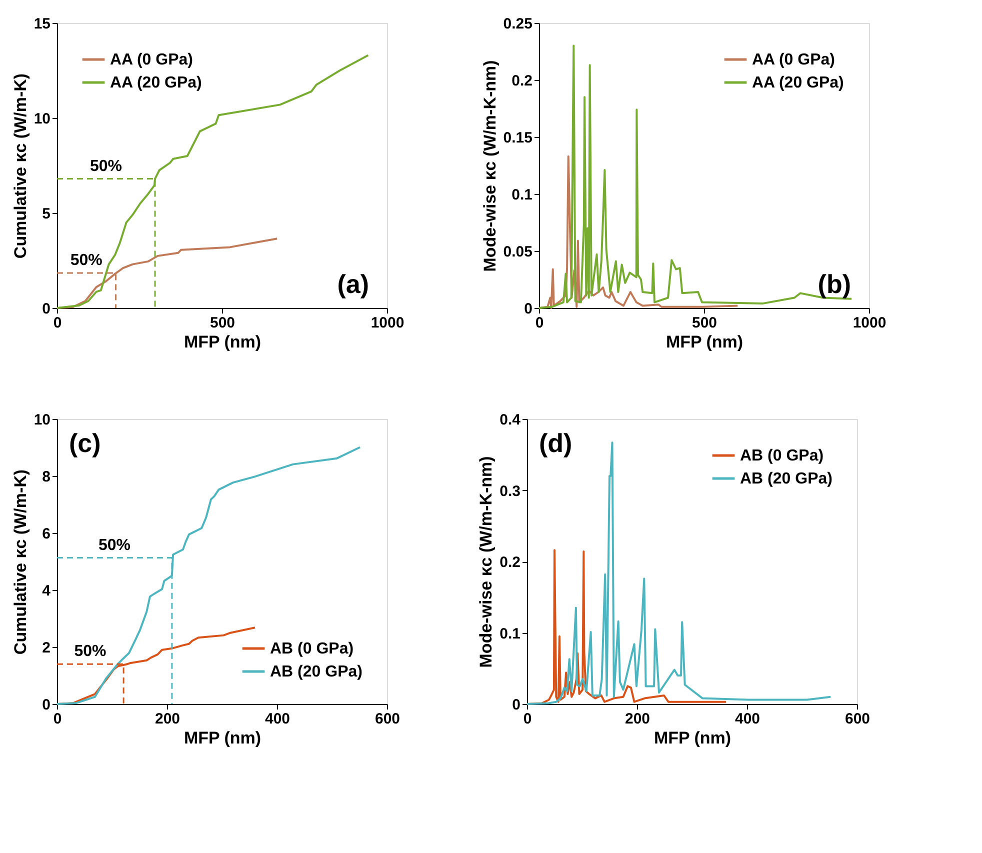 This screenshot has width=982, height=853. What do you see at coordinates (511, 420) in the screenshot?
I see `y-tick-label: 0.4` at bounding box center [511, 420].